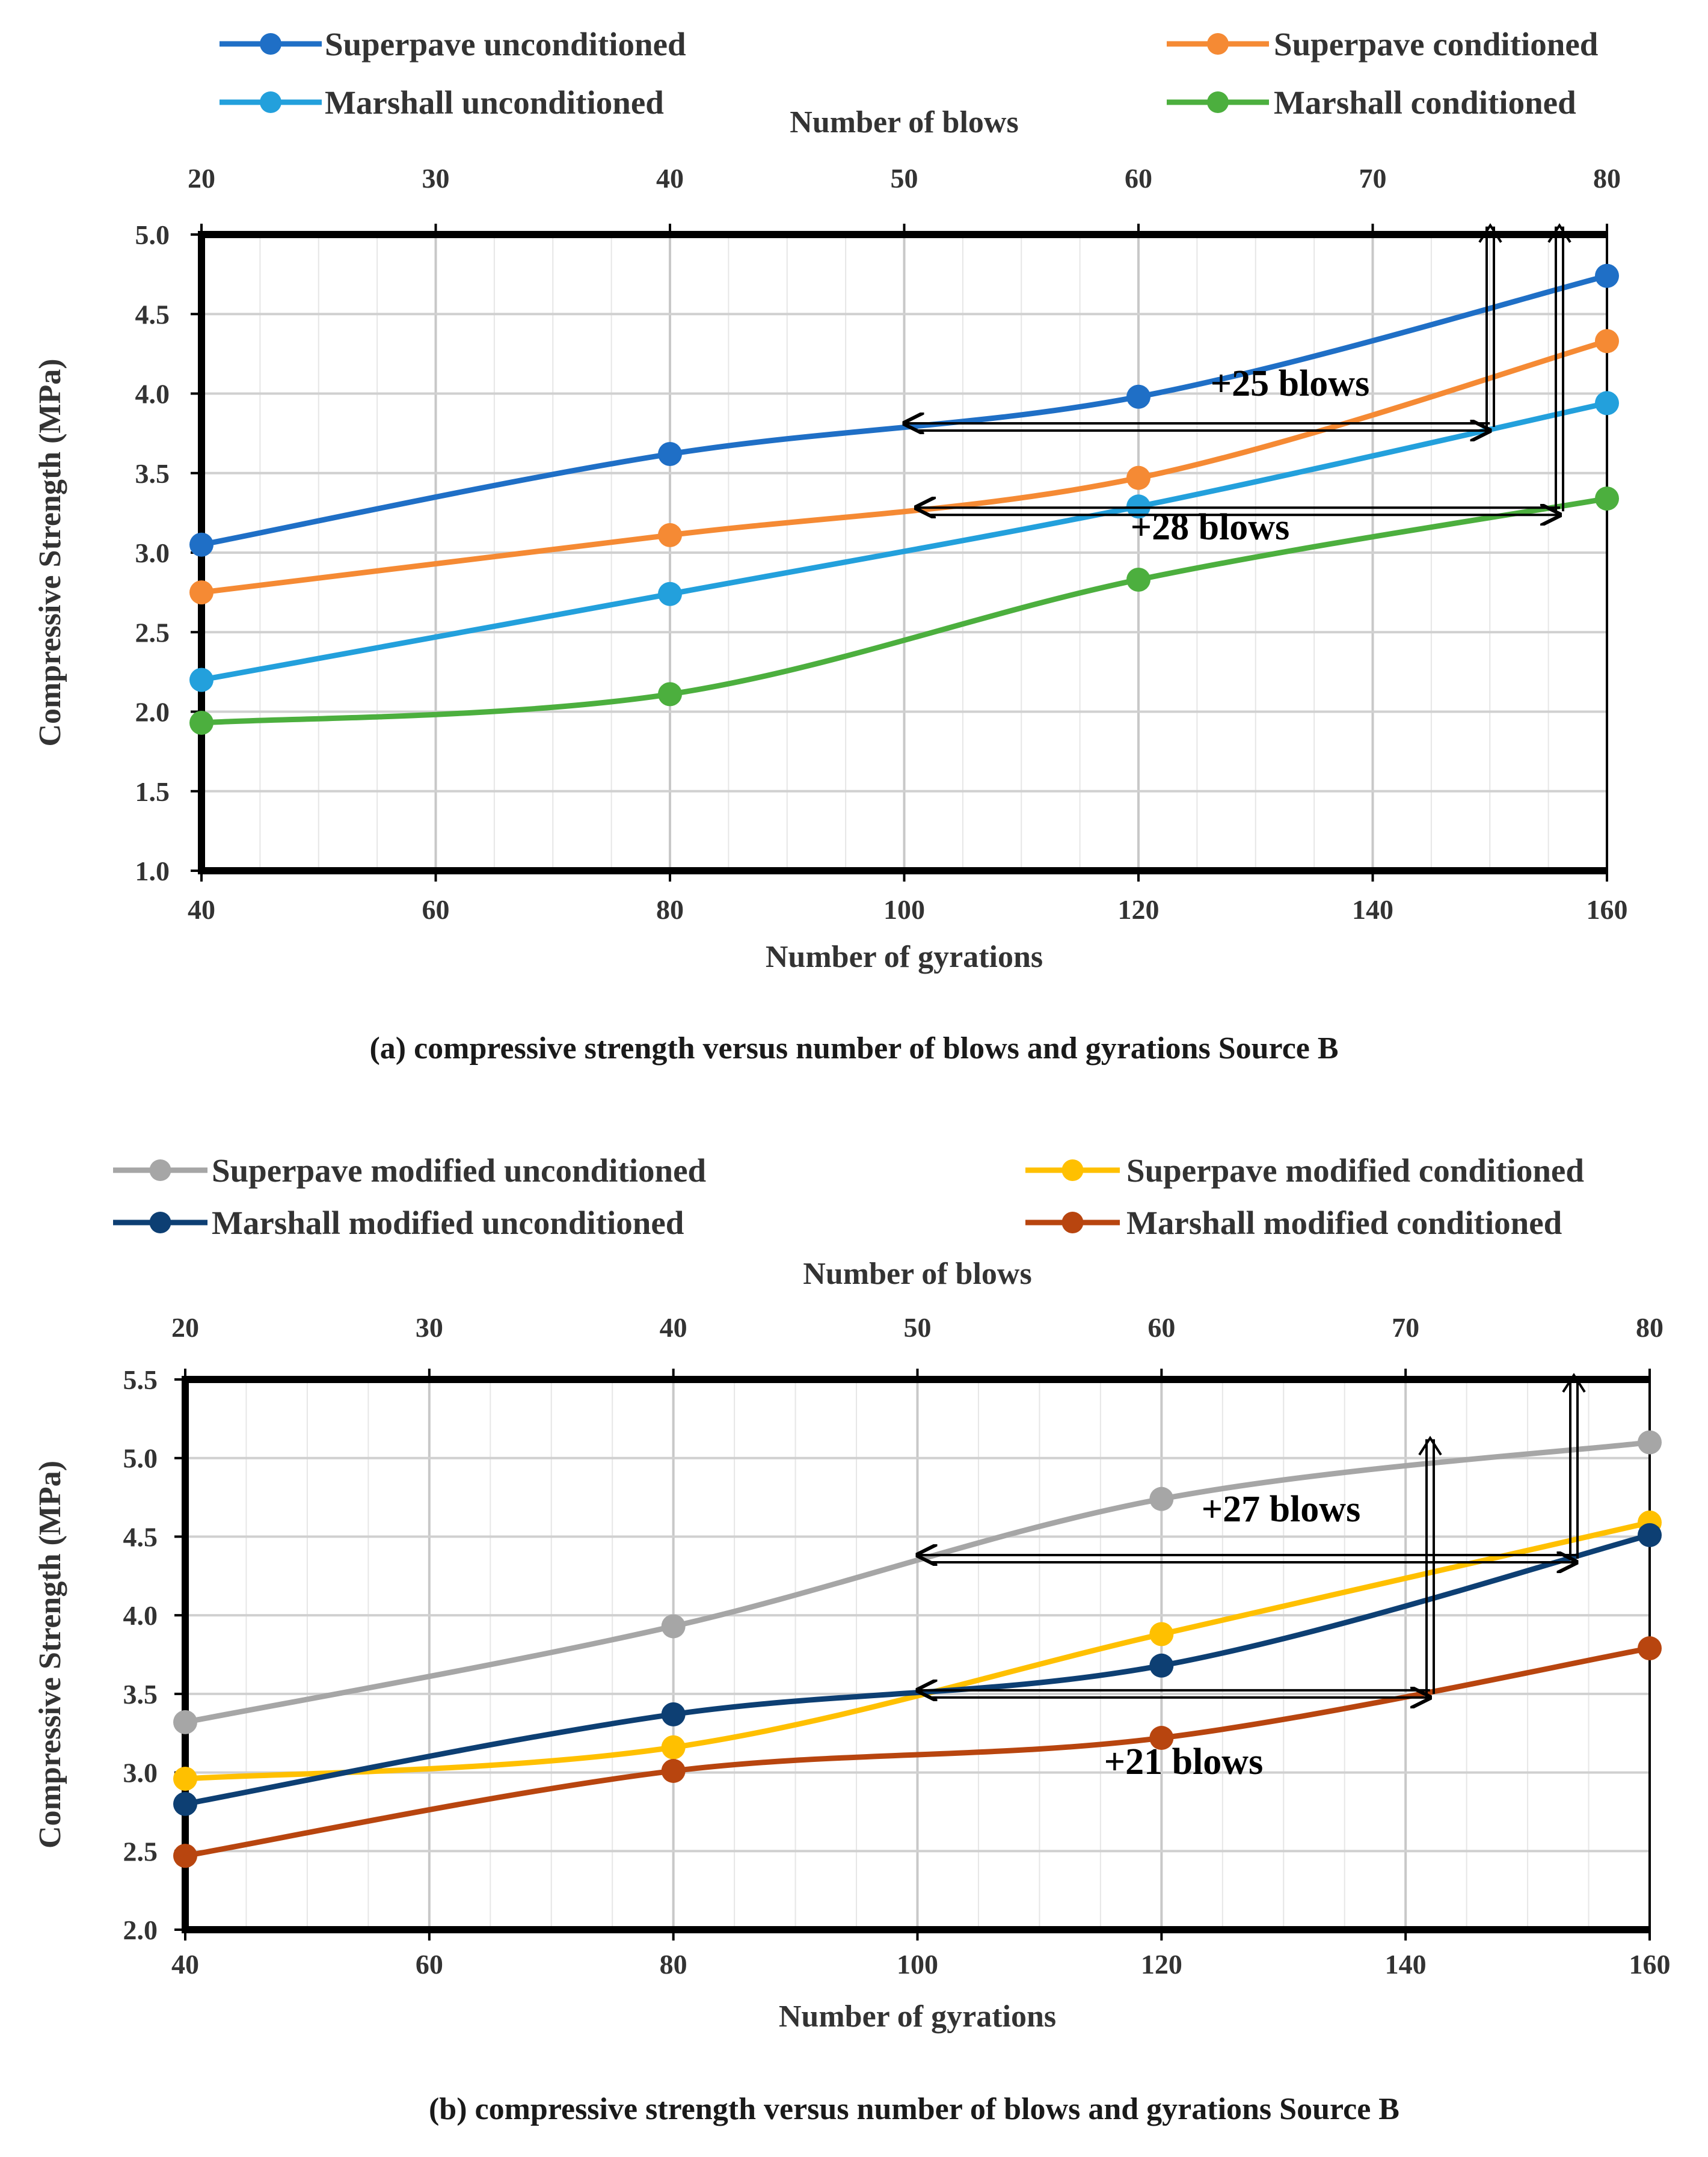  Describe the element at coordinates (505, 45) in the screenshot. I see `legend-label: Superpave unconditioned` at that location.